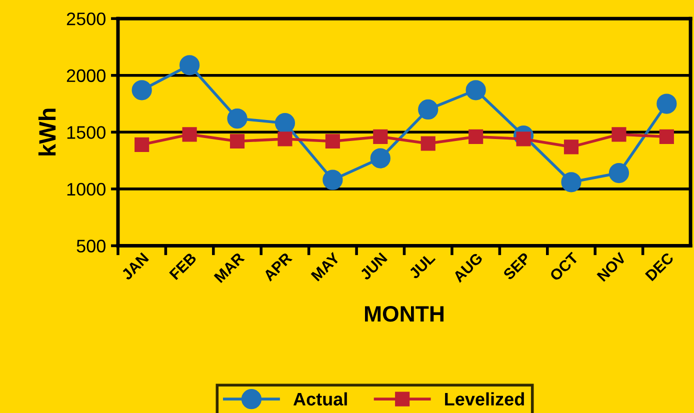 The width and height of the screenshot is (694, 413). Describe the element at coordinates (404, 314) in the screenshot. I see `x-axis-title: MONTH` at that location.